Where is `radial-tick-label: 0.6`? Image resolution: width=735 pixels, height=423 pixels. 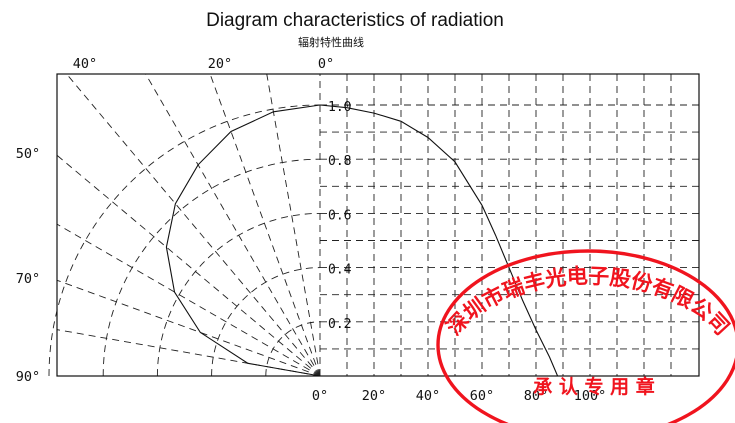 radial-tick-label: 0.6 is located at coordinates (339, 215).